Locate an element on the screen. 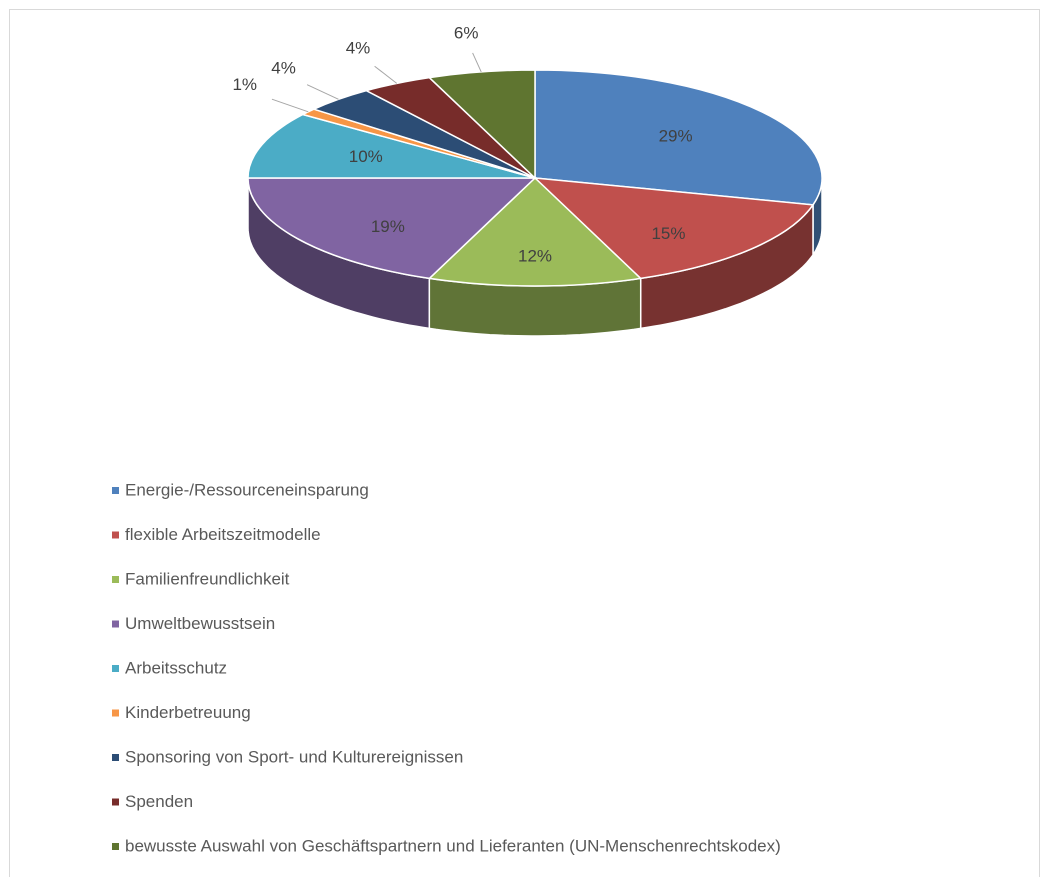 This screenshot has height=877, width=1048. data-label: 19% is located at coordinates (388, 226).